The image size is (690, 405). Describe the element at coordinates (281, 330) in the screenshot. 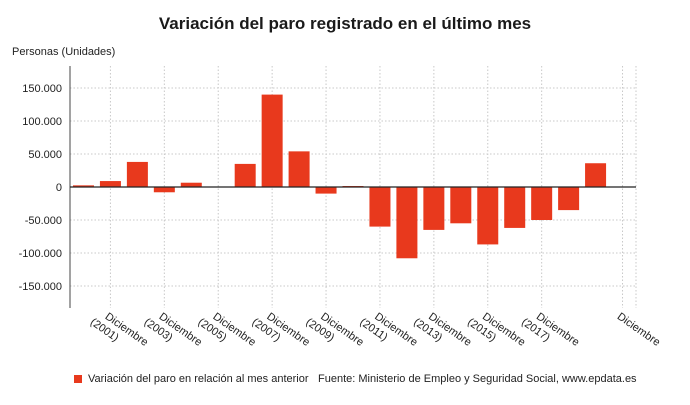

I see `x-tick-label: Diciembre(2007)` at that location.